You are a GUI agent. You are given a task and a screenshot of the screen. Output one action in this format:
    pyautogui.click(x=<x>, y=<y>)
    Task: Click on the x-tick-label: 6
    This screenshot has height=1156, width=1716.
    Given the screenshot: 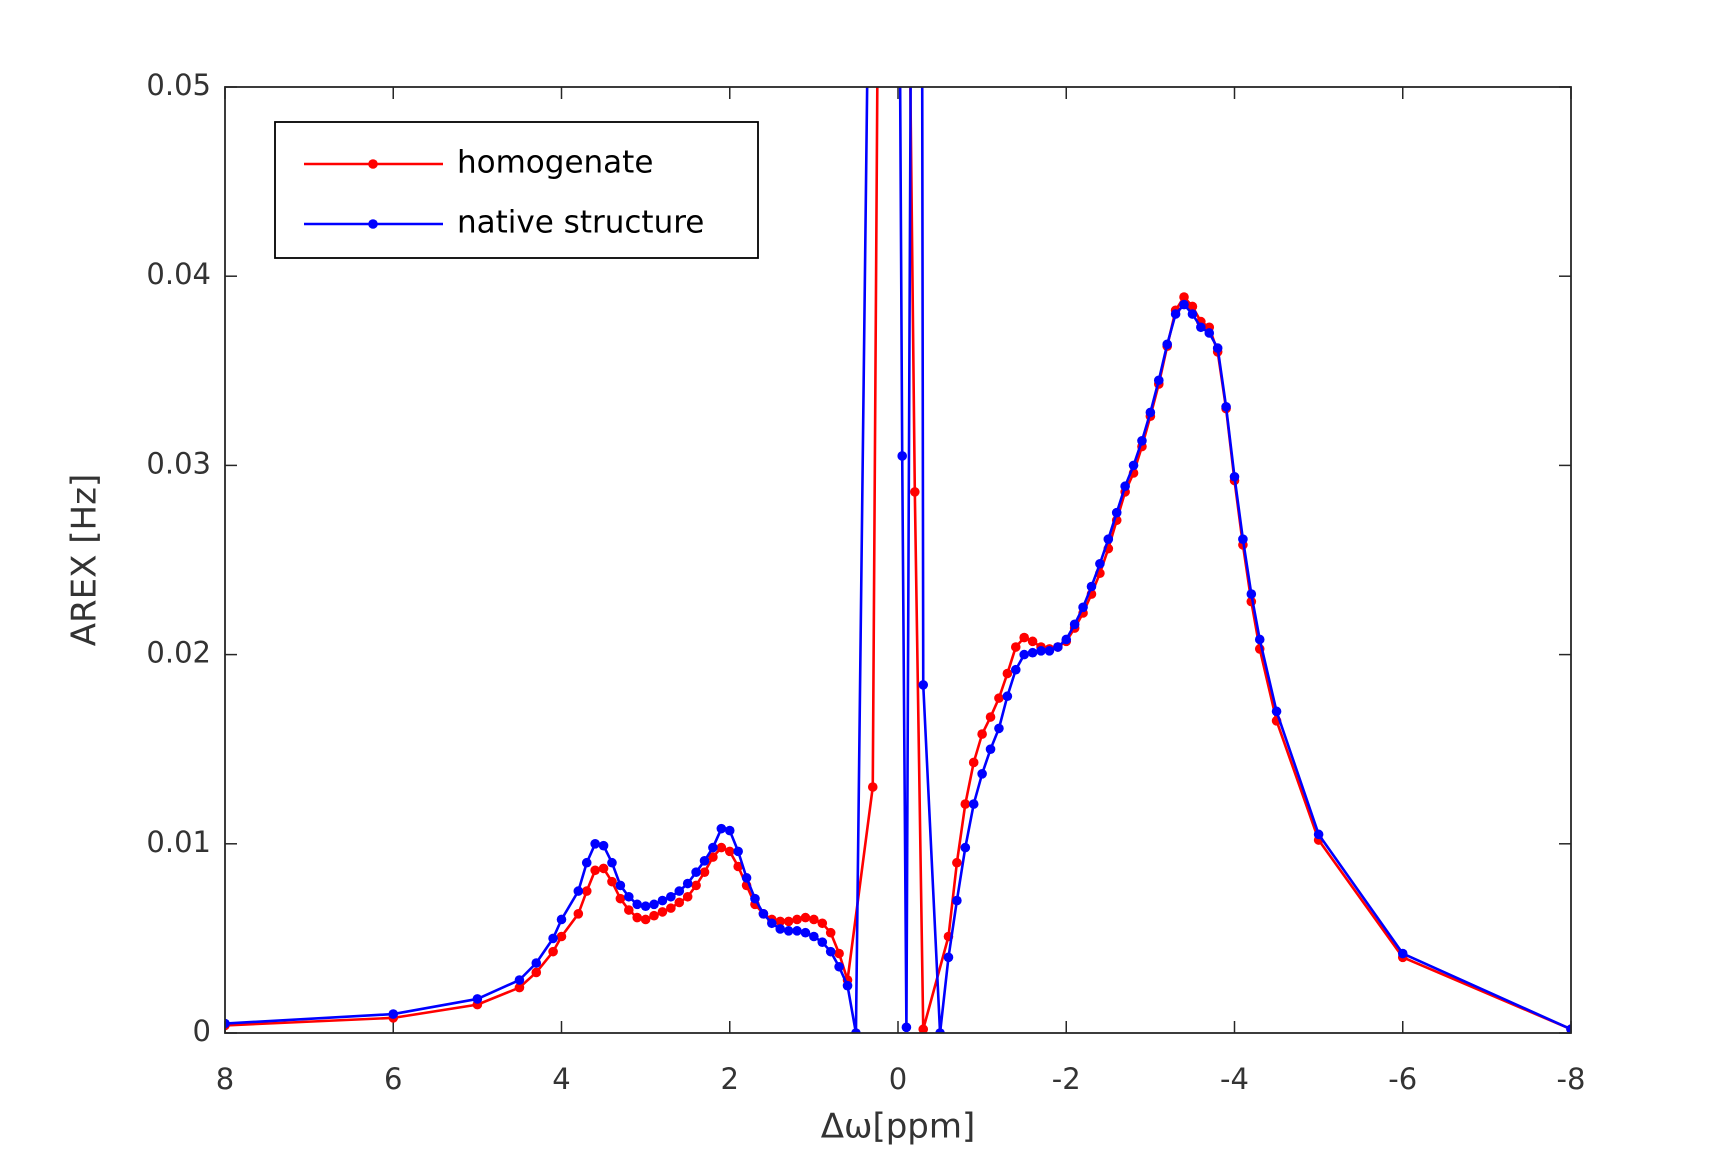 What is the action you would take?
    pyautogui.click(x=393, y=1079)
    